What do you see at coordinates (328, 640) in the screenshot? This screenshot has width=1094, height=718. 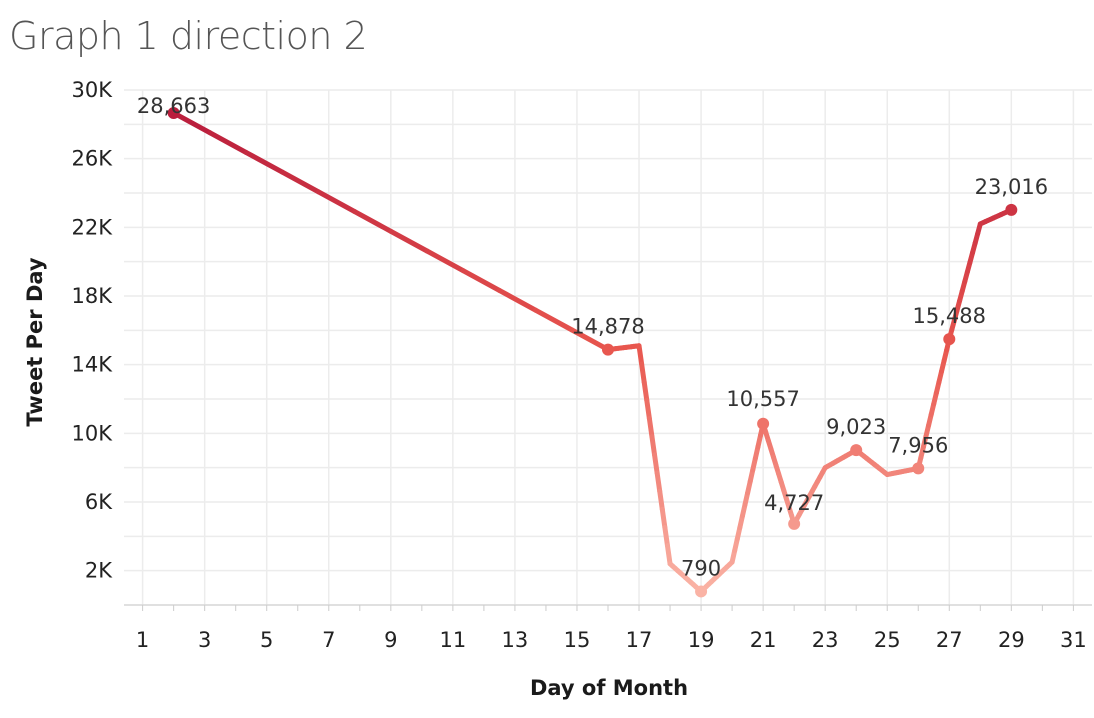 I see `x-tick-label: 7` at bounding box center [328, 640].